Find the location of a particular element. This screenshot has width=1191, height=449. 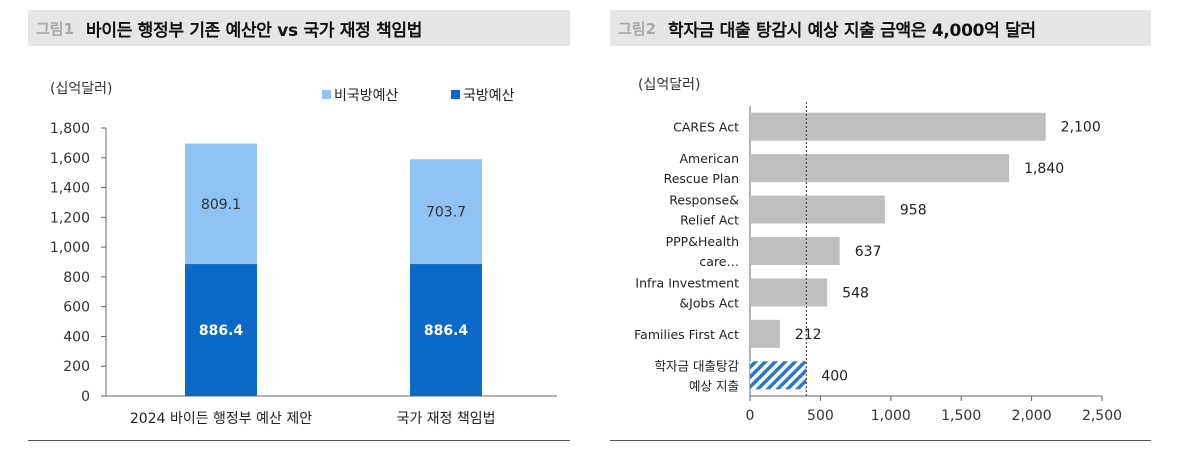

x-tick-label: 2,500 is located at coordinates (1102, 416).